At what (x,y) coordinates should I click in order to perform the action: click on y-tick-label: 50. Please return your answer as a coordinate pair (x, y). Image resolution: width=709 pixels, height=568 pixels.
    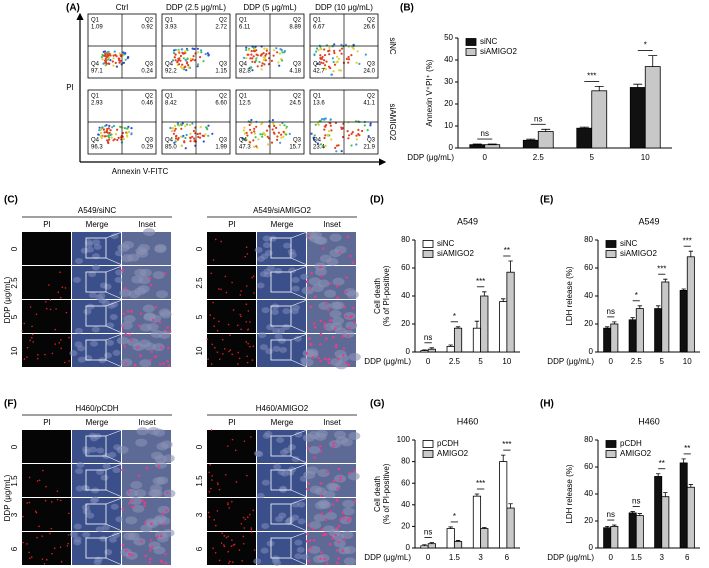
    Looking at the image, I should click on (448, 37).